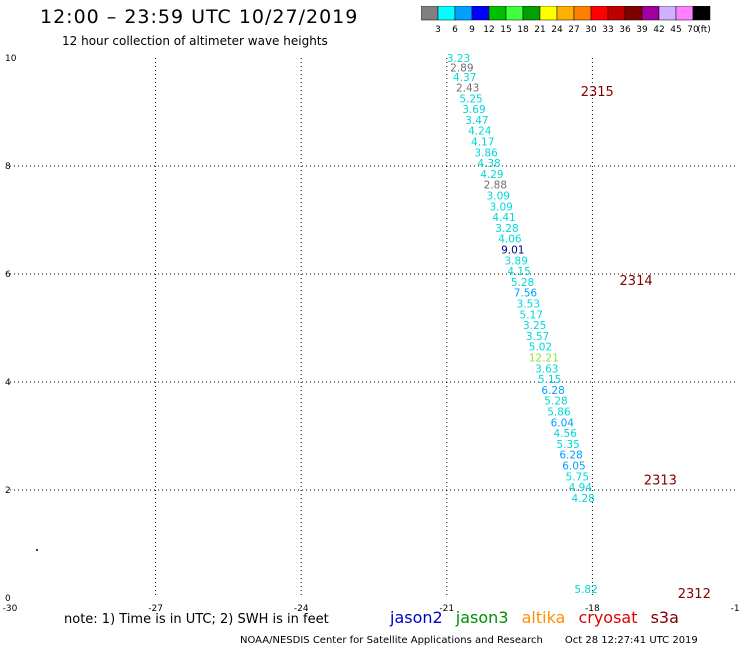  I want to click on data-point: 12.21, so click(544, 358).